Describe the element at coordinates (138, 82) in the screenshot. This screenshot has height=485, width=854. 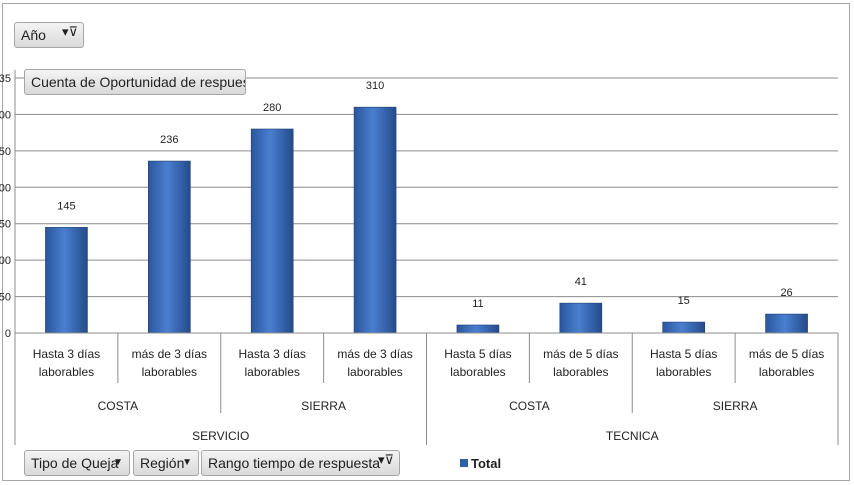
I see `measure-field-label: Cuenta de Oportunidad de respuesta` at that location.